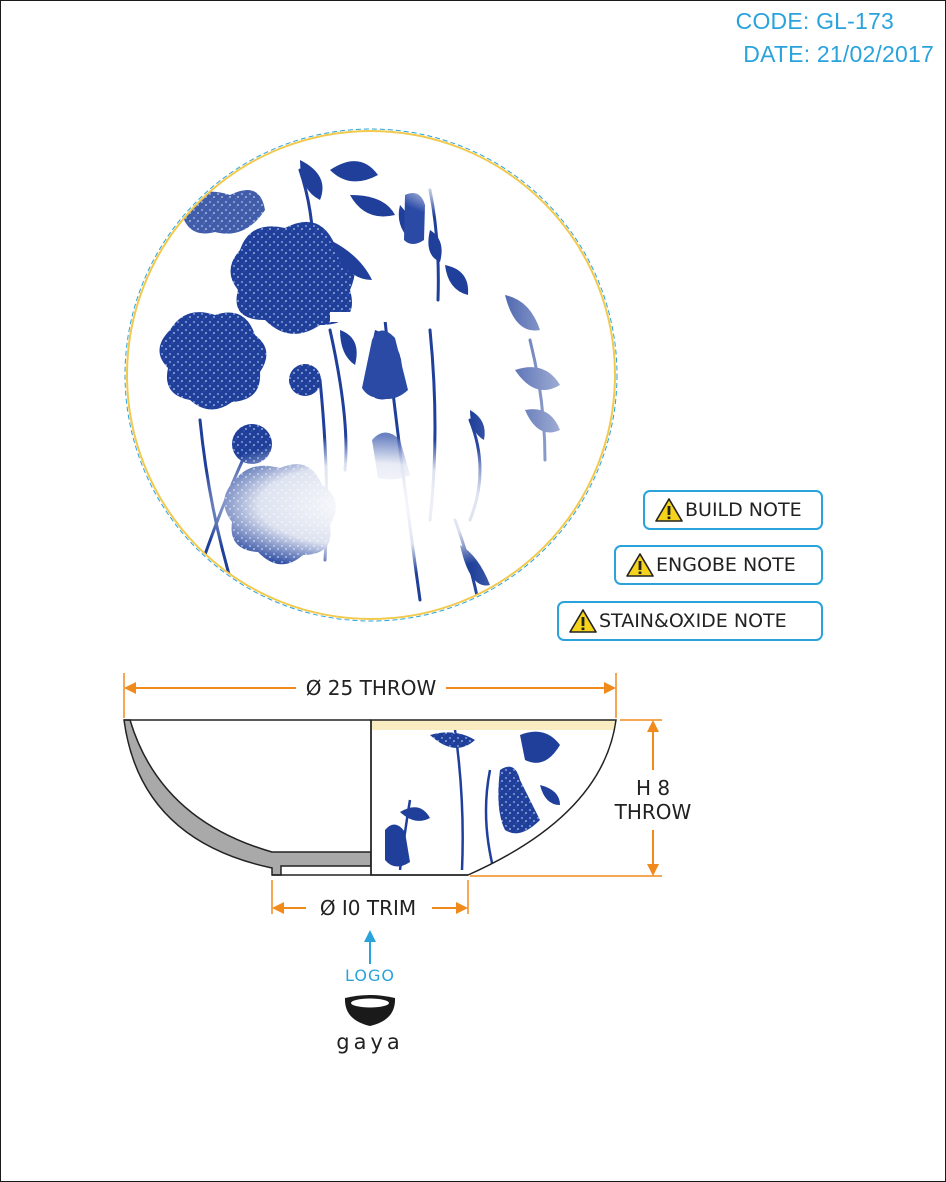  Describe the element at coordinates (743, 510) in the screenshot. I see `build-note-label: BUILD NOTE` at that location.